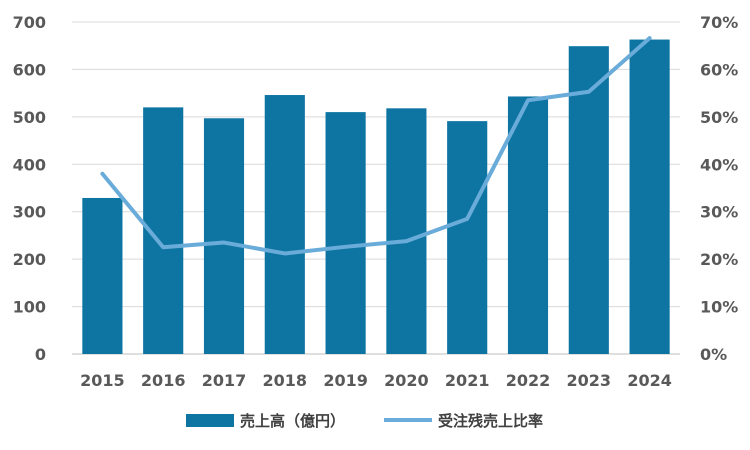 The height and width of the screenshot is (450, 750). I want to click on x-tick-label: 2019, so click(345, 380).